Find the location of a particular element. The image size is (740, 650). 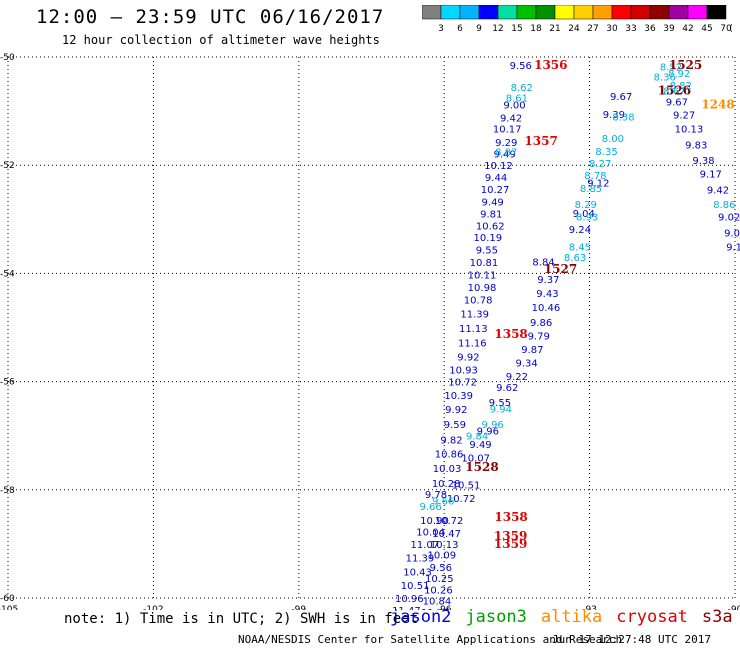

jason2-point: 9.87 is located at coordinates (532, 350).